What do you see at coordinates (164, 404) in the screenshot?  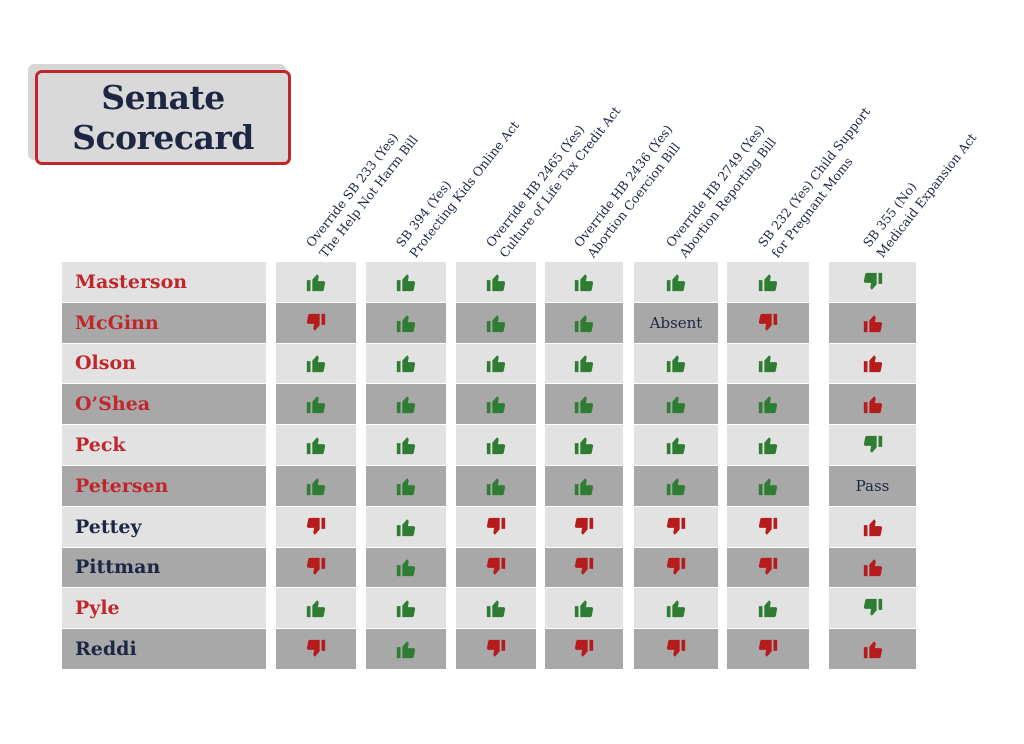 I see `row-name: O’Shea` at bounding box center [164, 404].